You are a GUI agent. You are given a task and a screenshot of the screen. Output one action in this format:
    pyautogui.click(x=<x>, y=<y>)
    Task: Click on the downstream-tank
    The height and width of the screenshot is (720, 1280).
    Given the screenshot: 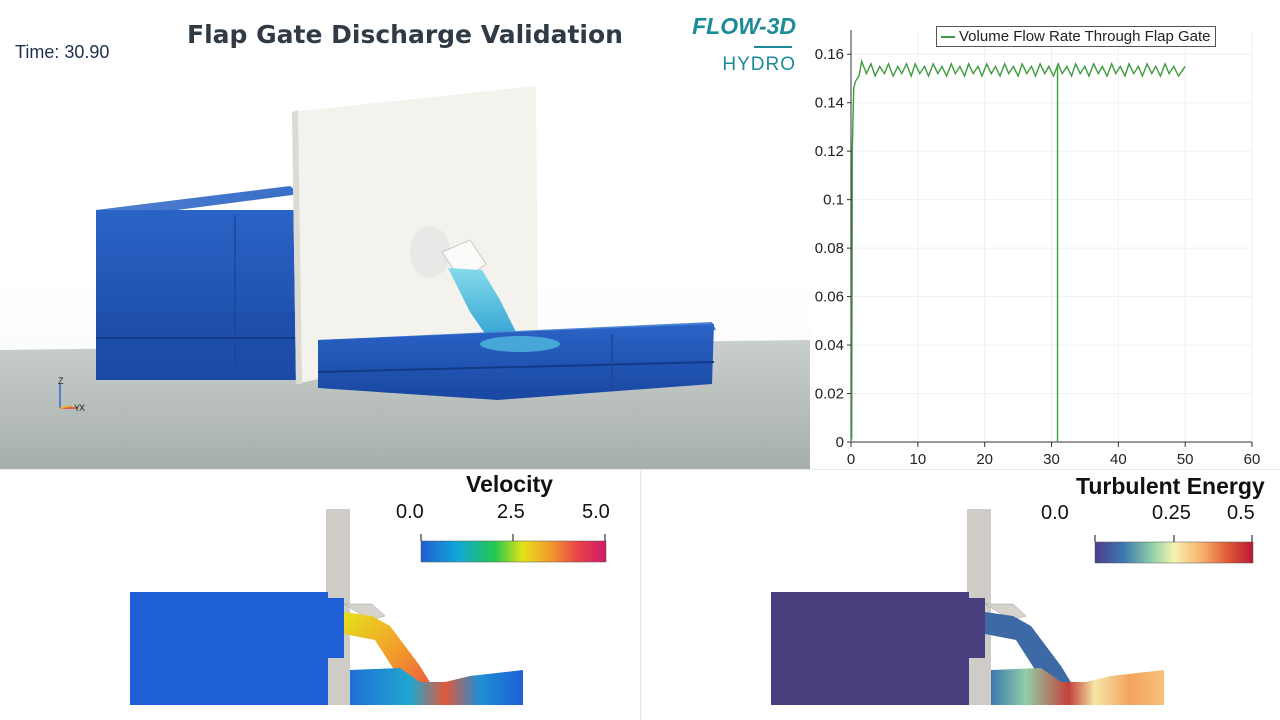 What is the action you would take?
    pyautogui.click(x=516, y=362)
    